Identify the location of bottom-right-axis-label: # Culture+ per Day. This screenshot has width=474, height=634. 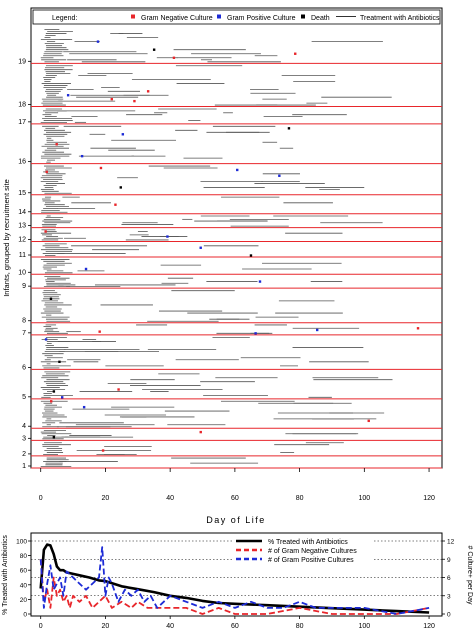
(469, 575).